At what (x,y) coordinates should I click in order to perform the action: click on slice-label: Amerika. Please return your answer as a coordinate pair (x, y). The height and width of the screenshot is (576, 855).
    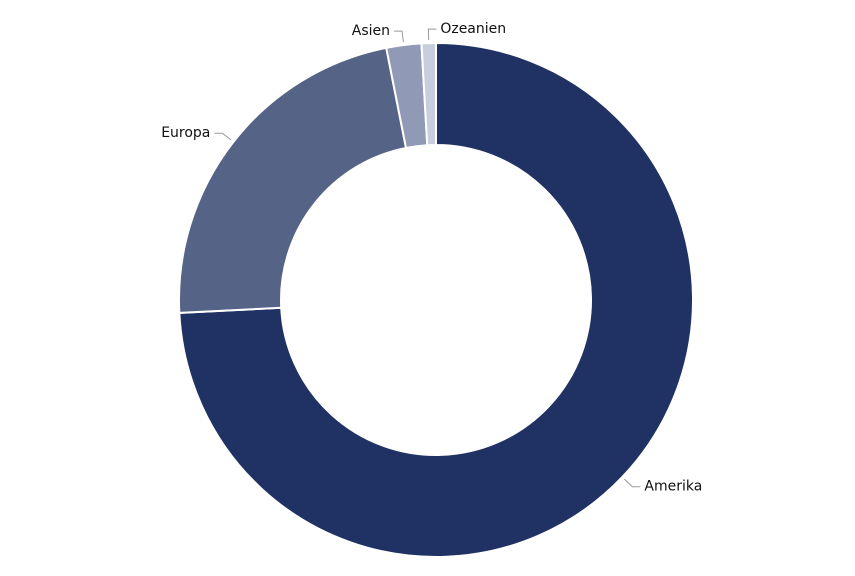
    Looking at the image, I should click on (673, 487).